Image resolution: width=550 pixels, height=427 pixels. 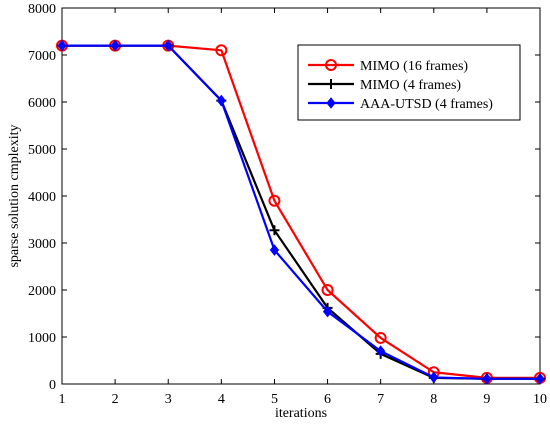 I want to click on legend-label: AAA-UTSD (4 frames), so click(x=426, y=104).